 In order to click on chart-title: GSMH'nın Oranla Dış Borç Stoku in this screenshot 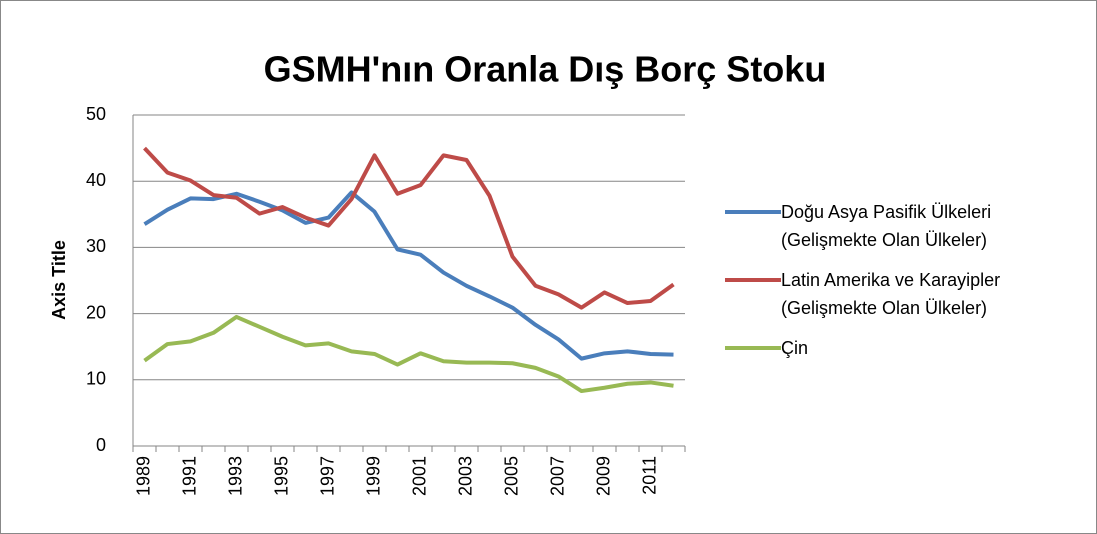, I will do `click(545, 69)`.